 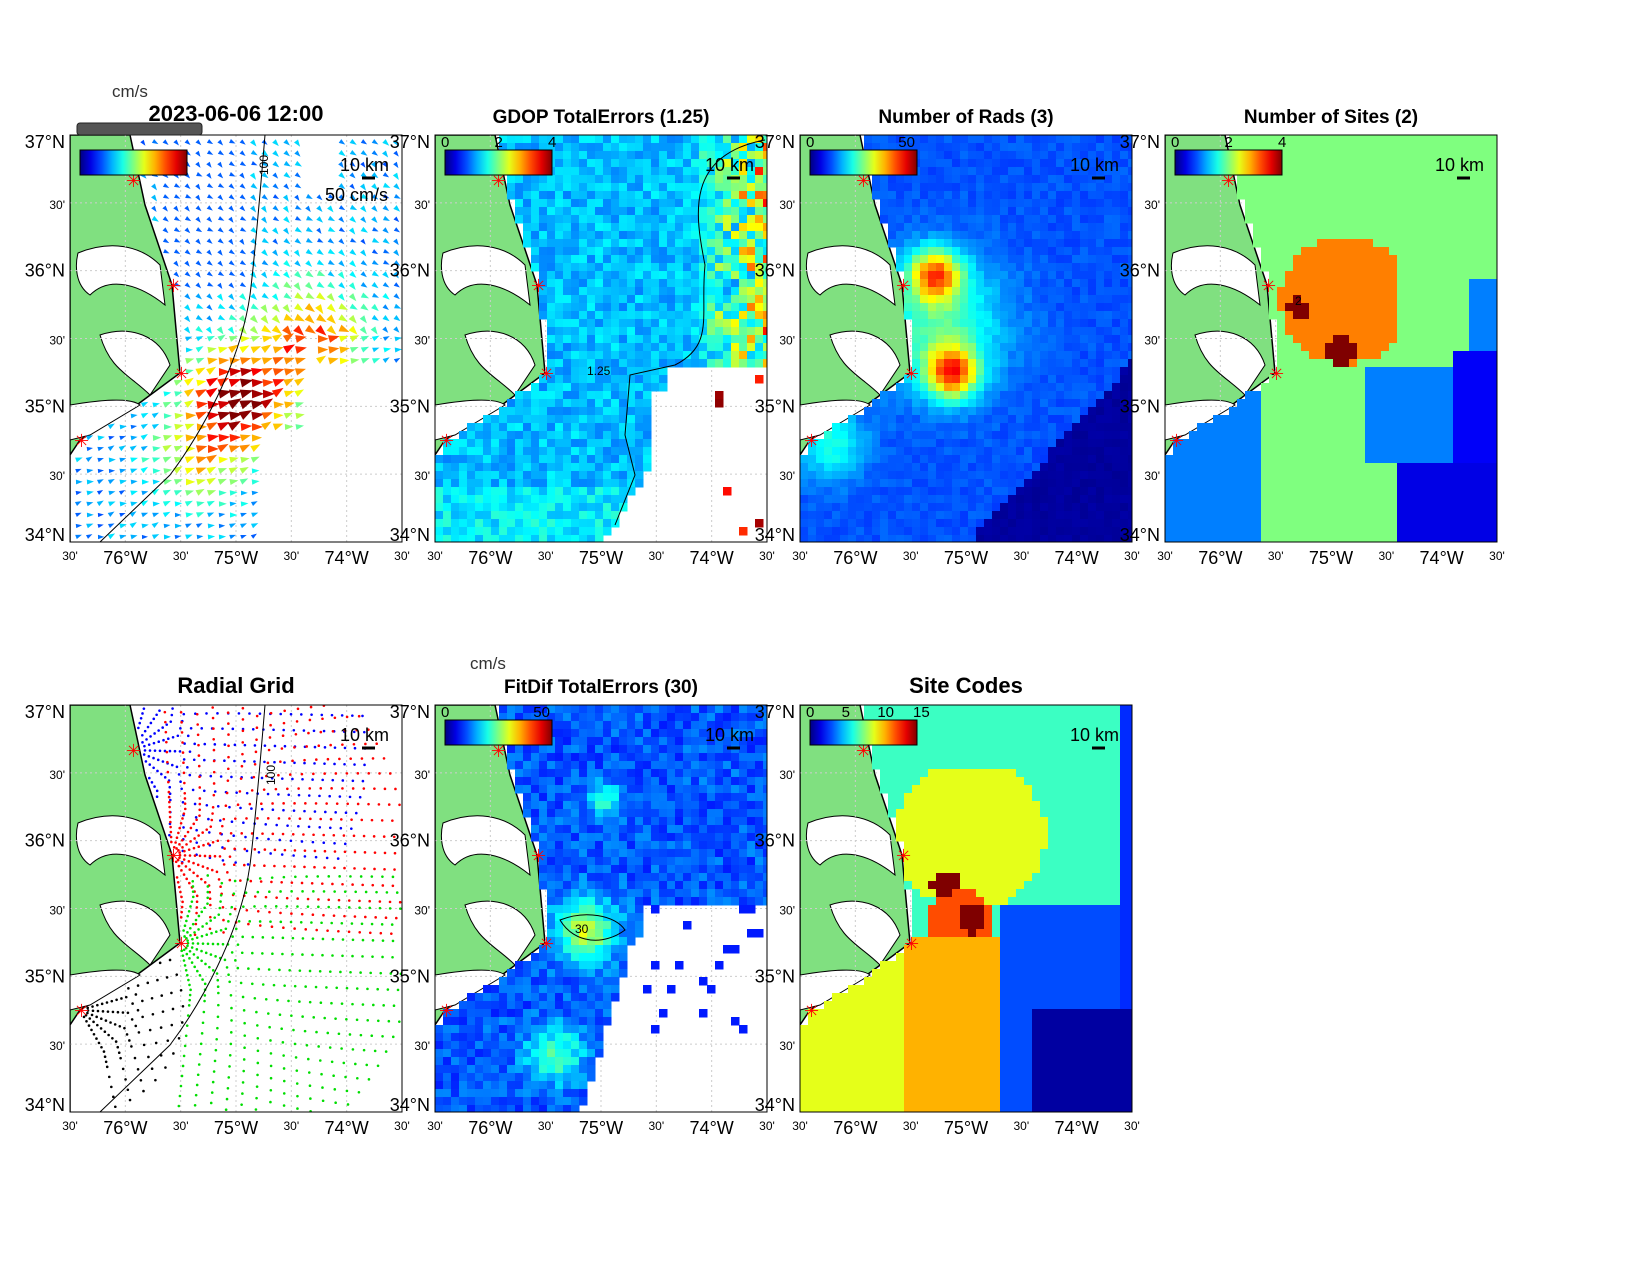 What do you see at coordinates (45, 406) in the screenshot?
I see `lat-tick-label: 35°N` at bounding box center [45, 406].